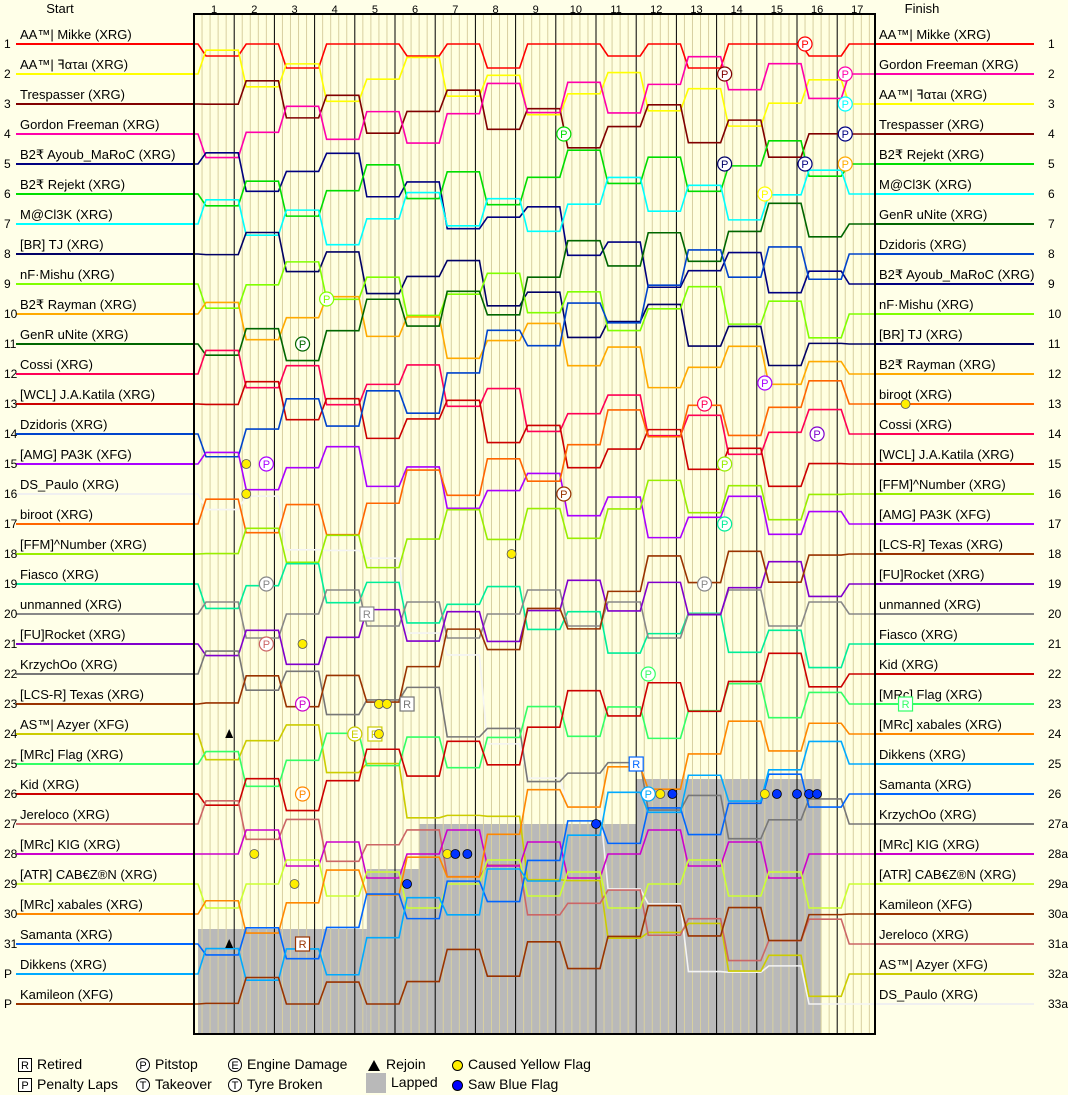  What do you see at coordinates (11, 524) in the screenshot?
I see `start-position-label: 17` at bounding box center [11, 524].